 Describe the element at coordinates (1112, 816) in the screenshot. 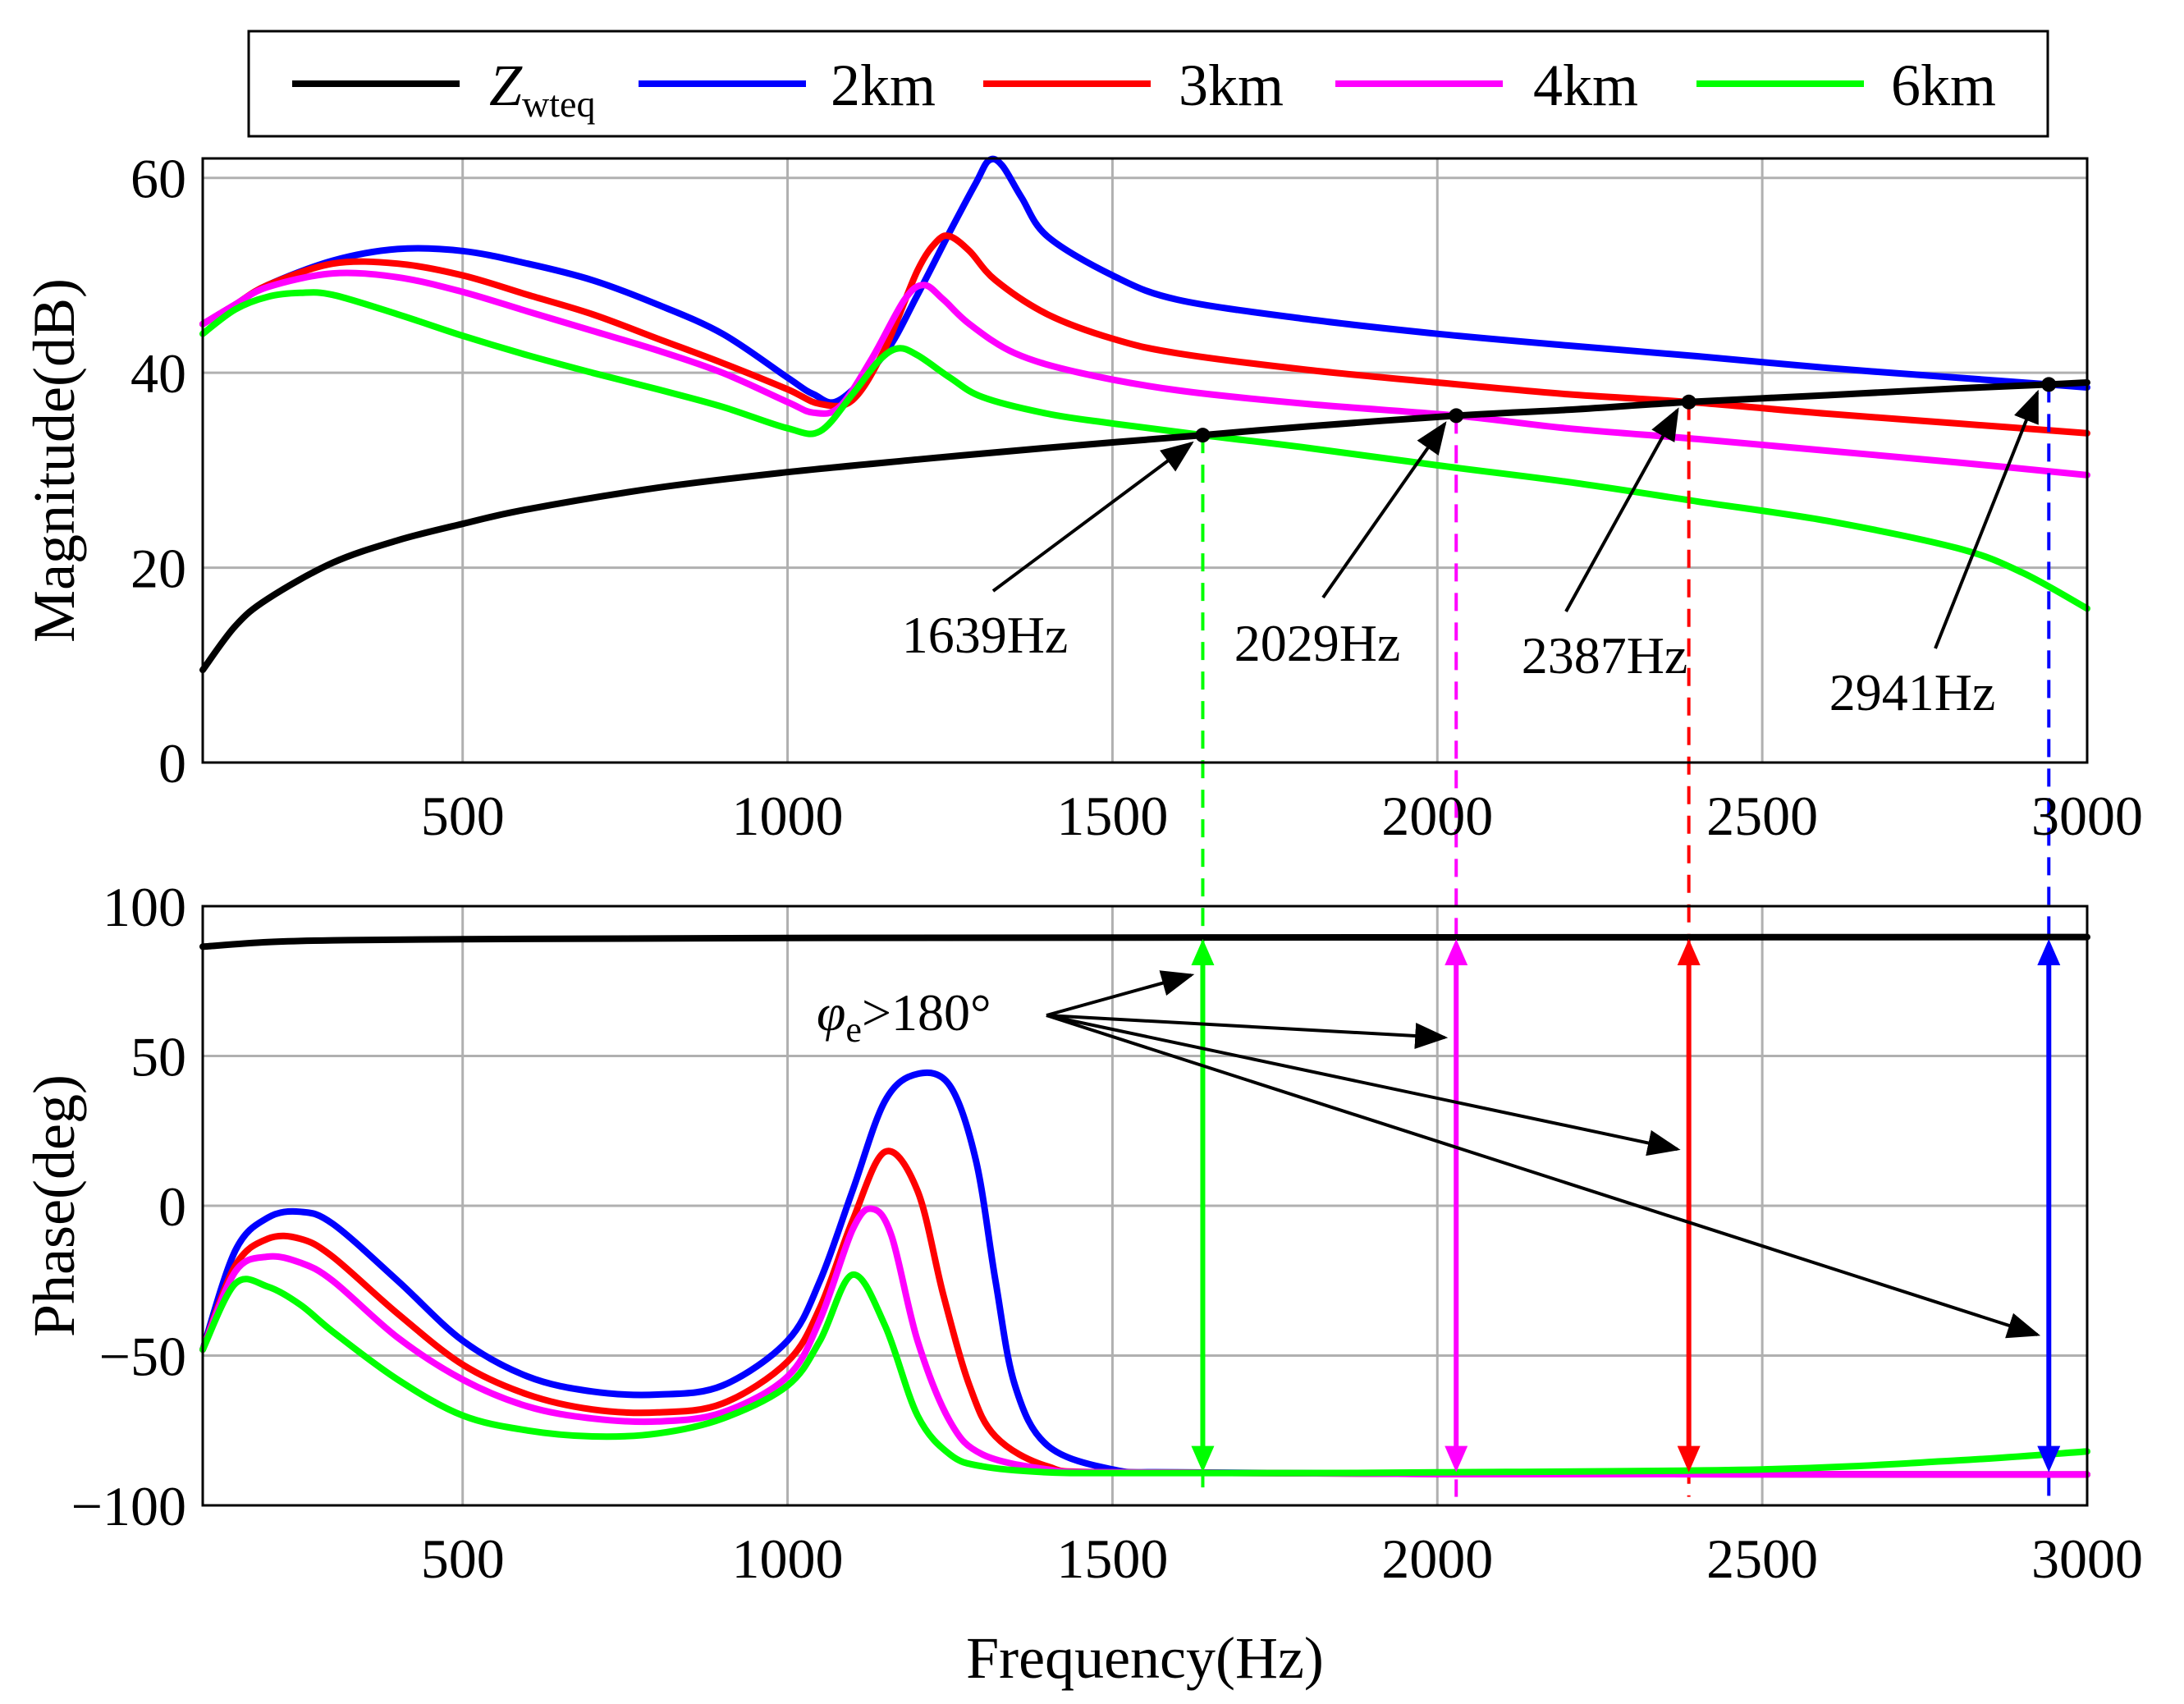

I see `magnitude-xtick-1500: 1500` at that location.